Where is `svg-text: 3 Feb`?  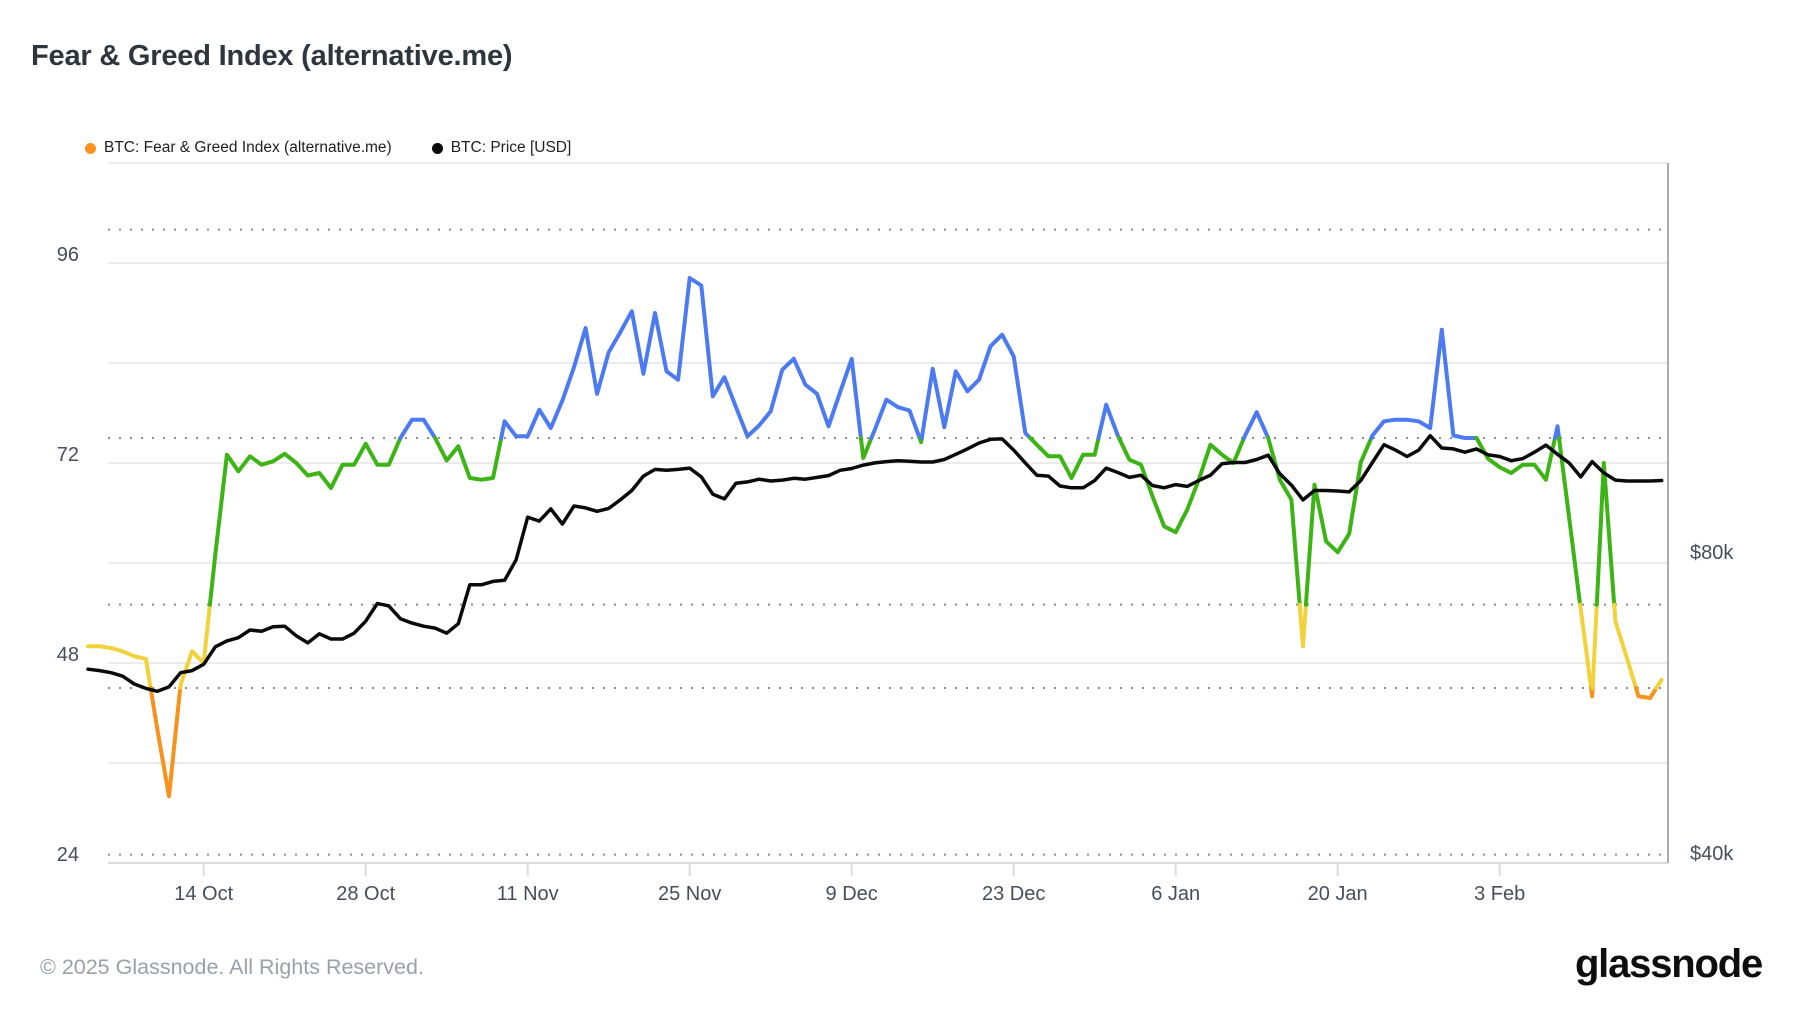
svg-text: 3 Feb is located at coordinates (1499, 894).